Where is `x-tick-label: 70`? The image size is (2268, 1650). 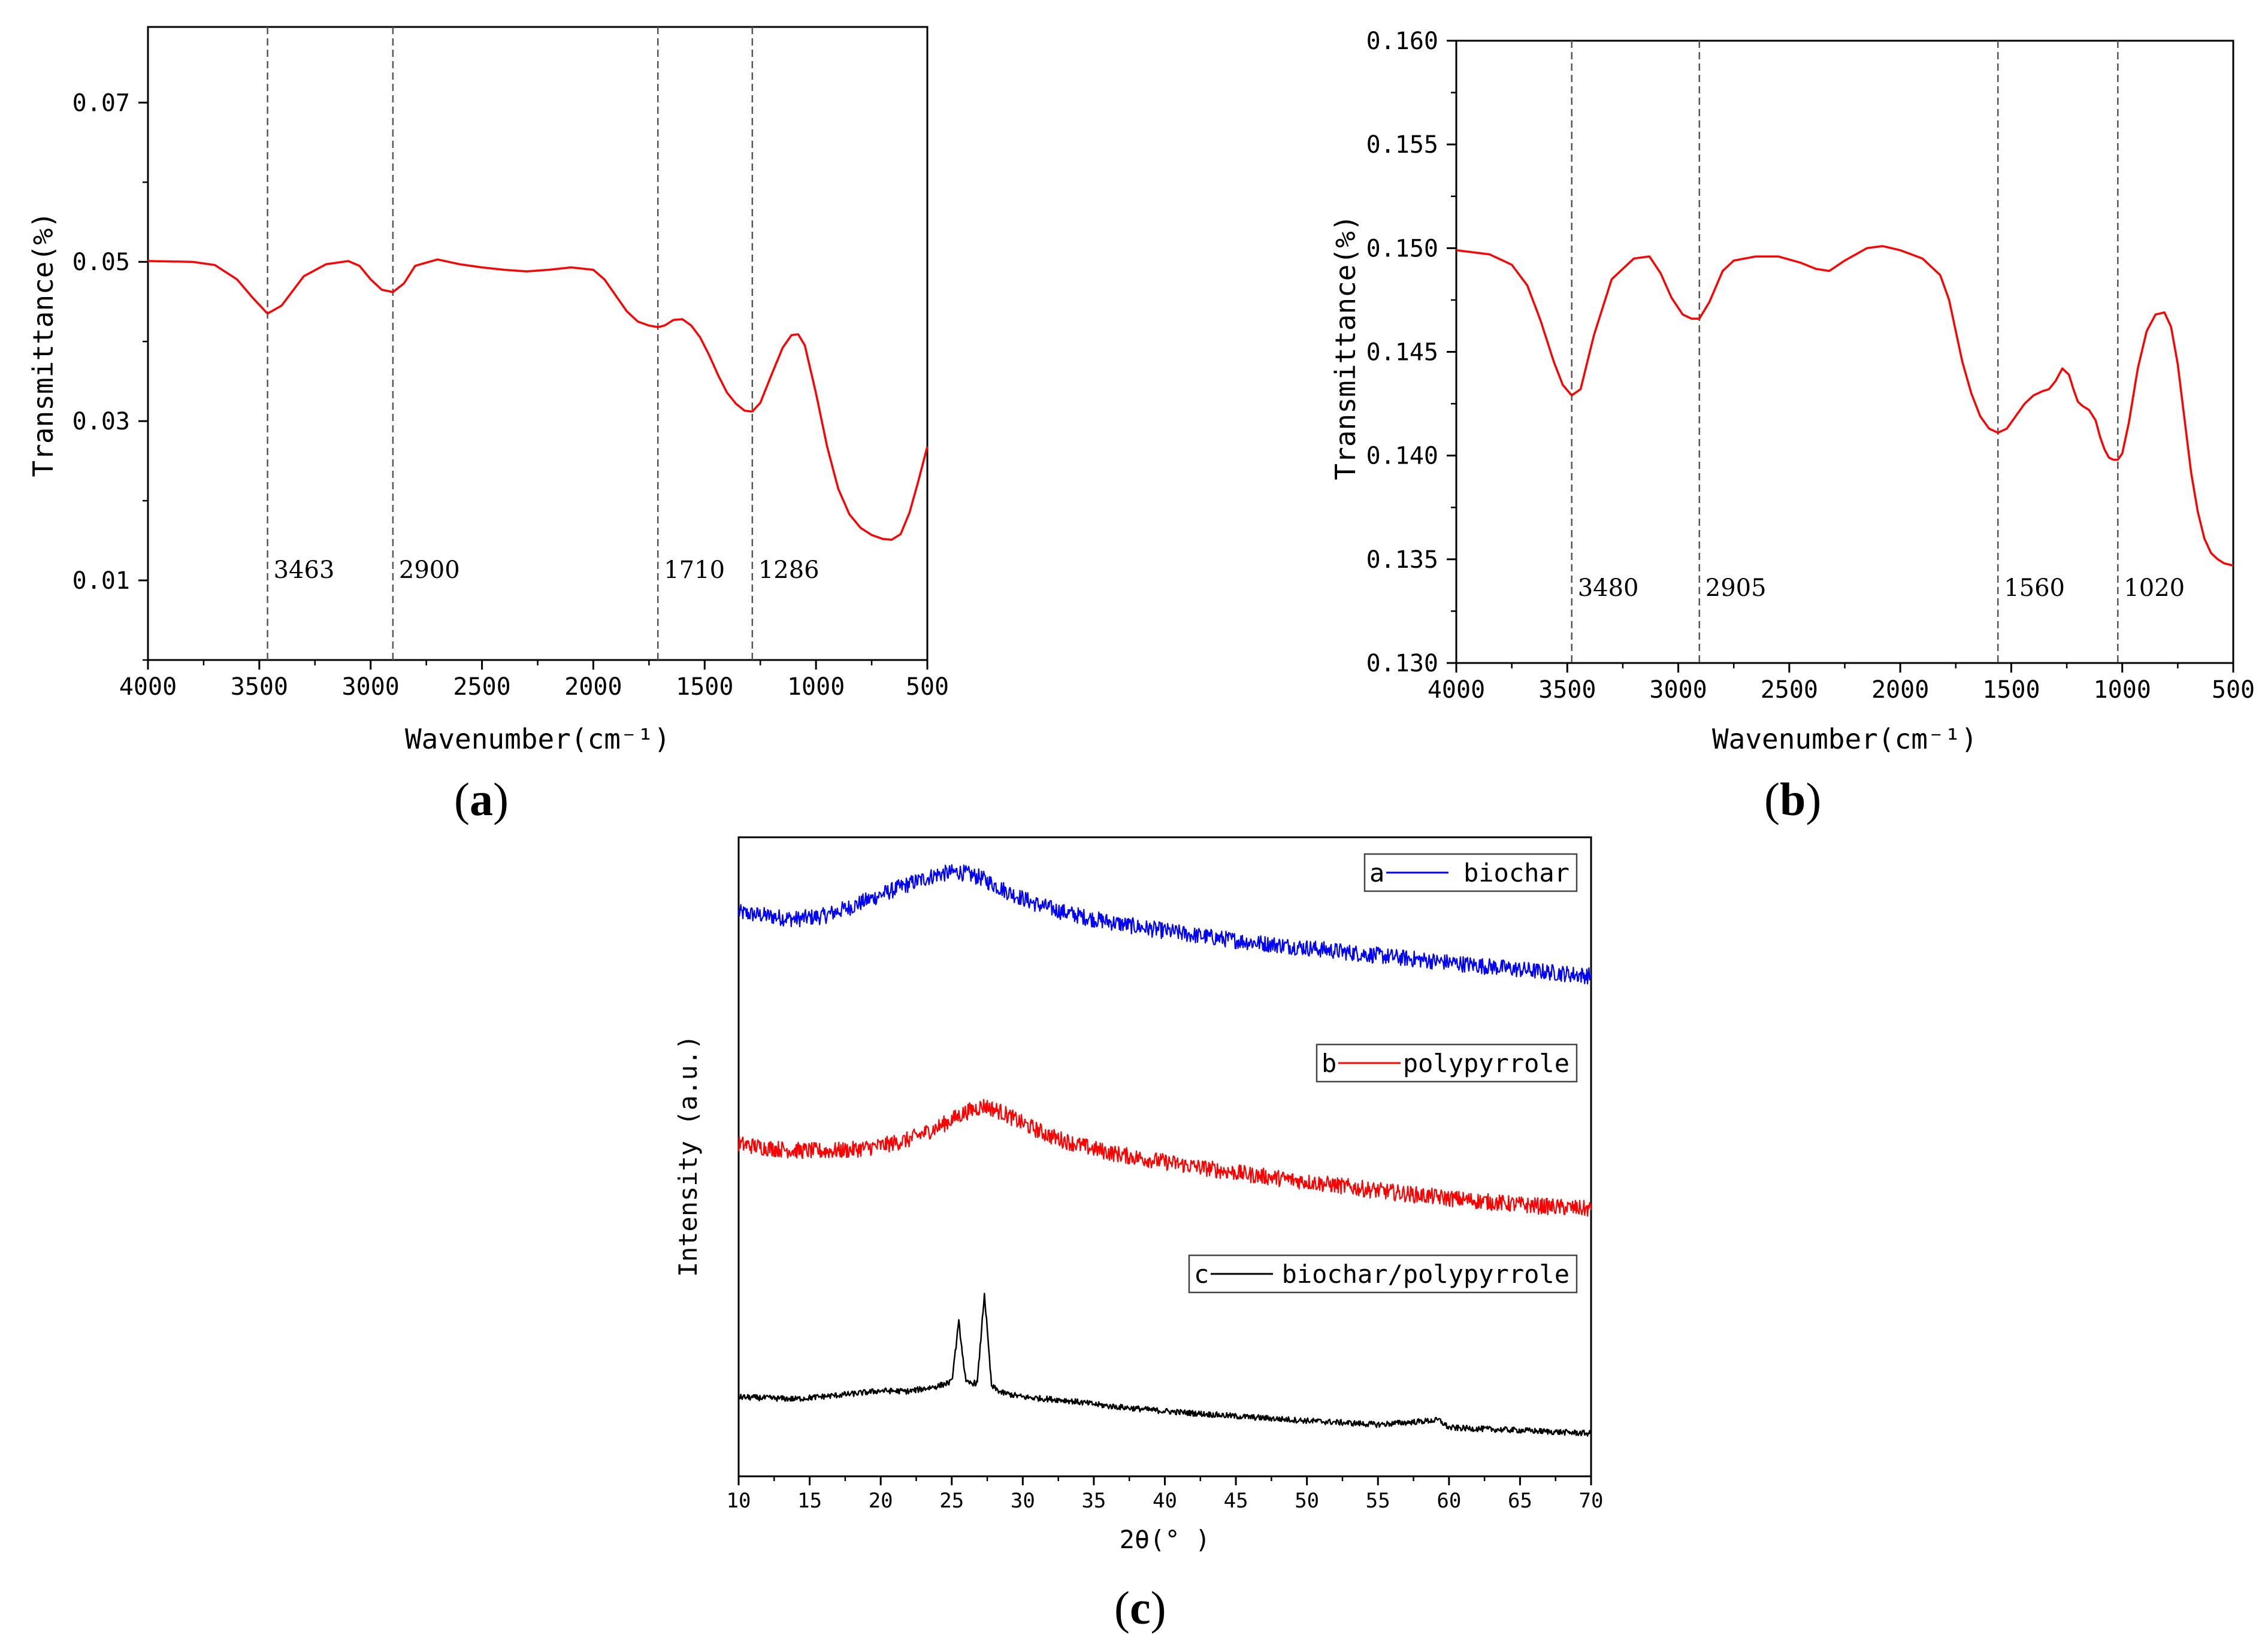
x-tick-label: 70 is located at coordinates (1591, 1501).